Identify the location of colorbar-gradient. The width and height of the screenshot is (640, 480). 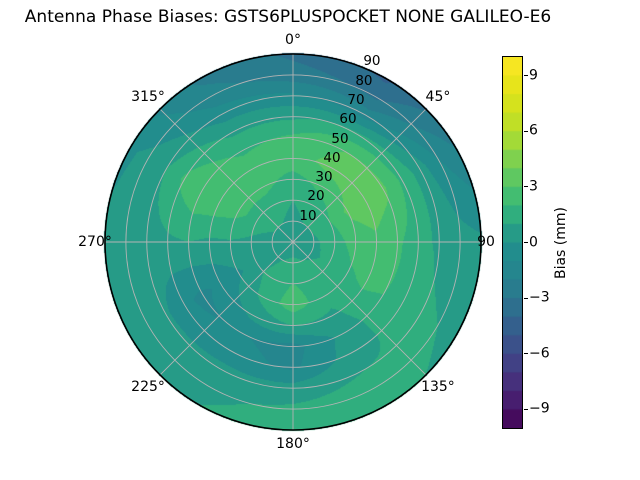
(512, 242).